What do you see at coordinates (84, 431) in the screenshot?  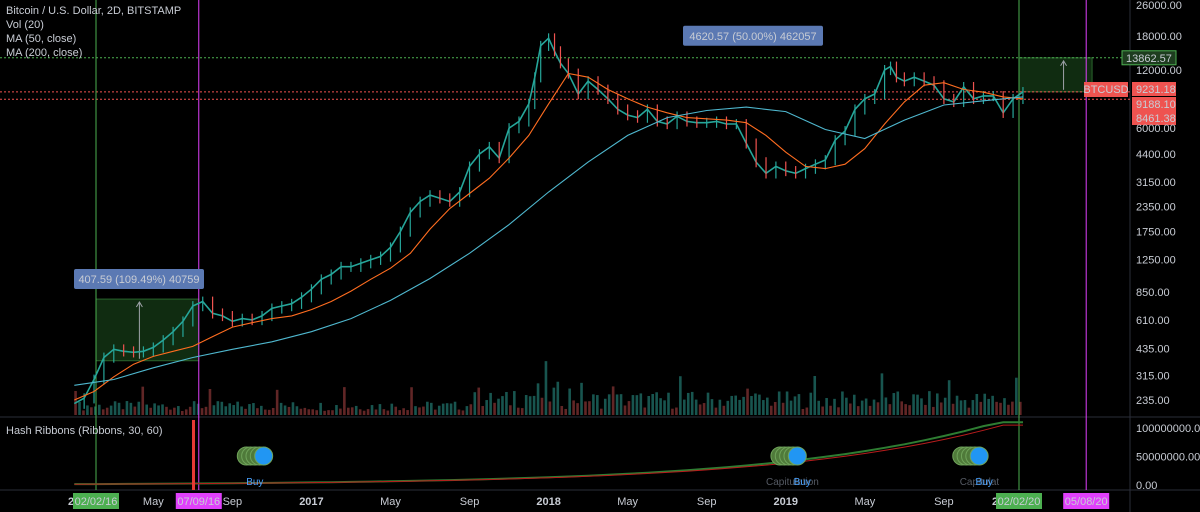 I see `indicator-title: Hash Ribbons (Ribbons, 30, 60)` at bounding box center [84, 431].